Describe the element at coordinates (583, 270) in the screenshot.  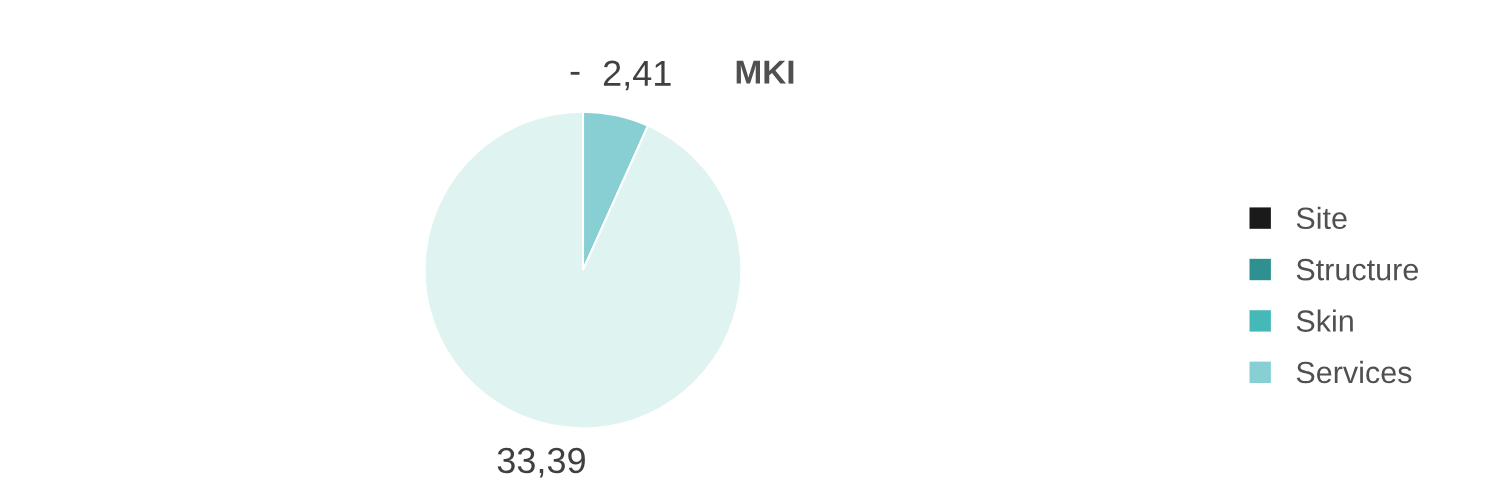
I see `pie-slice` at that location.